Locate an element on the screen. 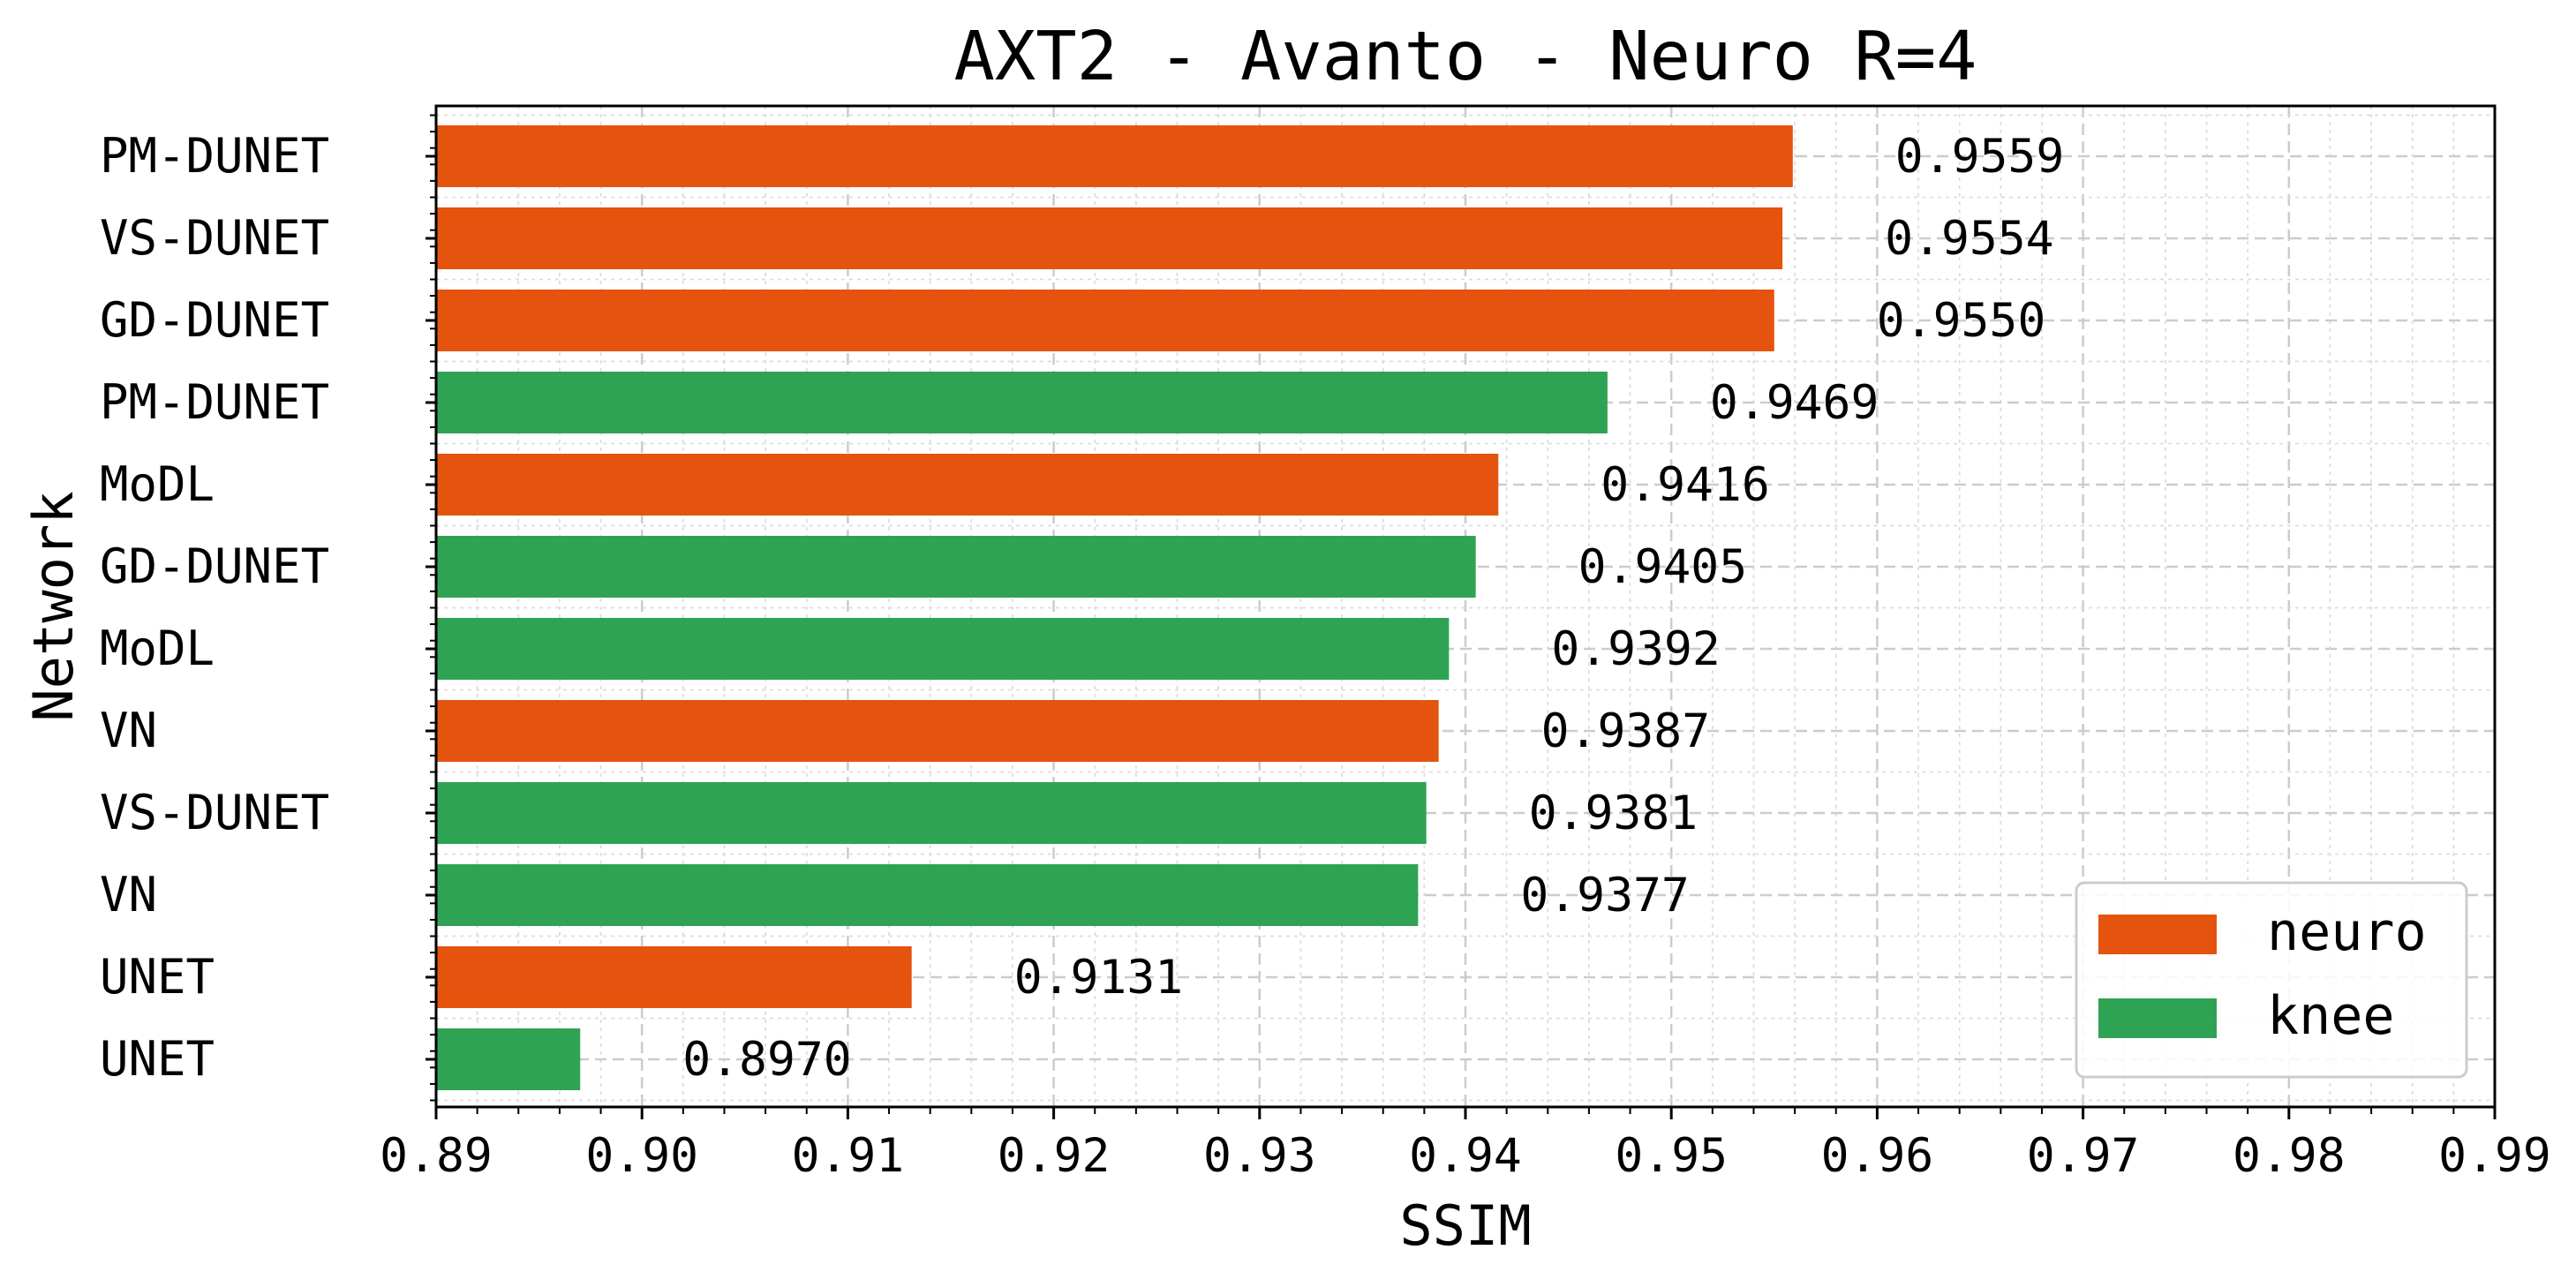  x-tick-label: 0.99 is located at coordinates (2495, 1156).